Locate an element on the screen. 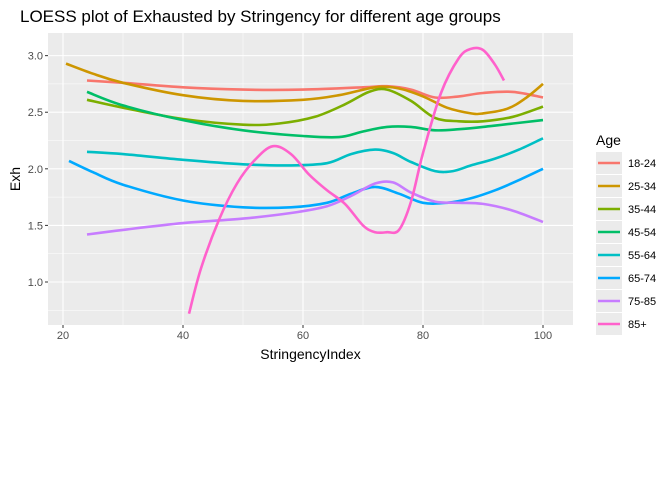 The width and height of the screenshot is (672, 480). legend-title: Age is located at coordinates (608, 140).